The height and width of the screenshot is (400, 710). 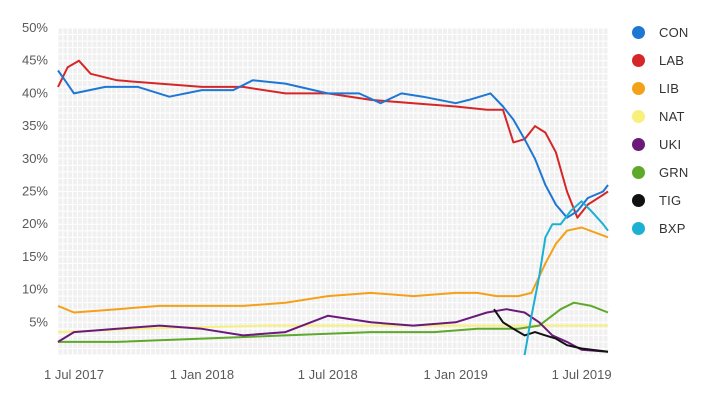 I want to click on y-tick-label: 30%, so click(x=35, y=158).